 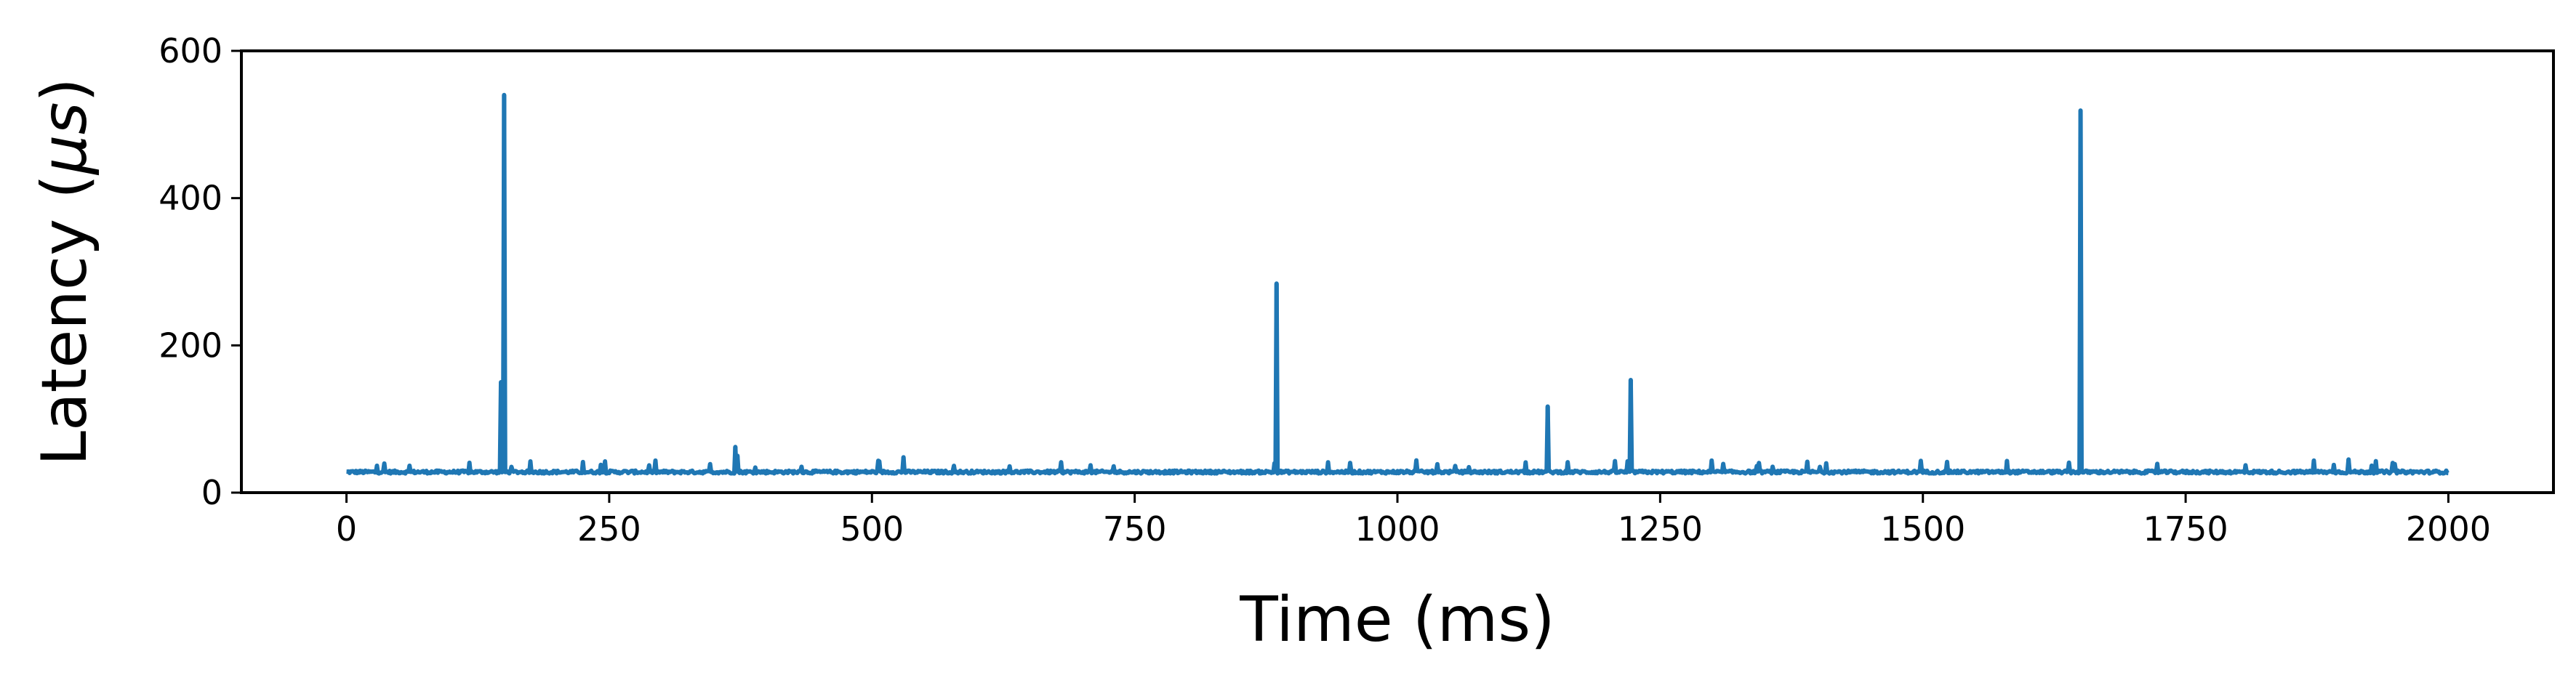 What do you see at coordinates (609, 529) in the screenshot?
I see `x-tick-label: 250` at bounding box center [609, 529].